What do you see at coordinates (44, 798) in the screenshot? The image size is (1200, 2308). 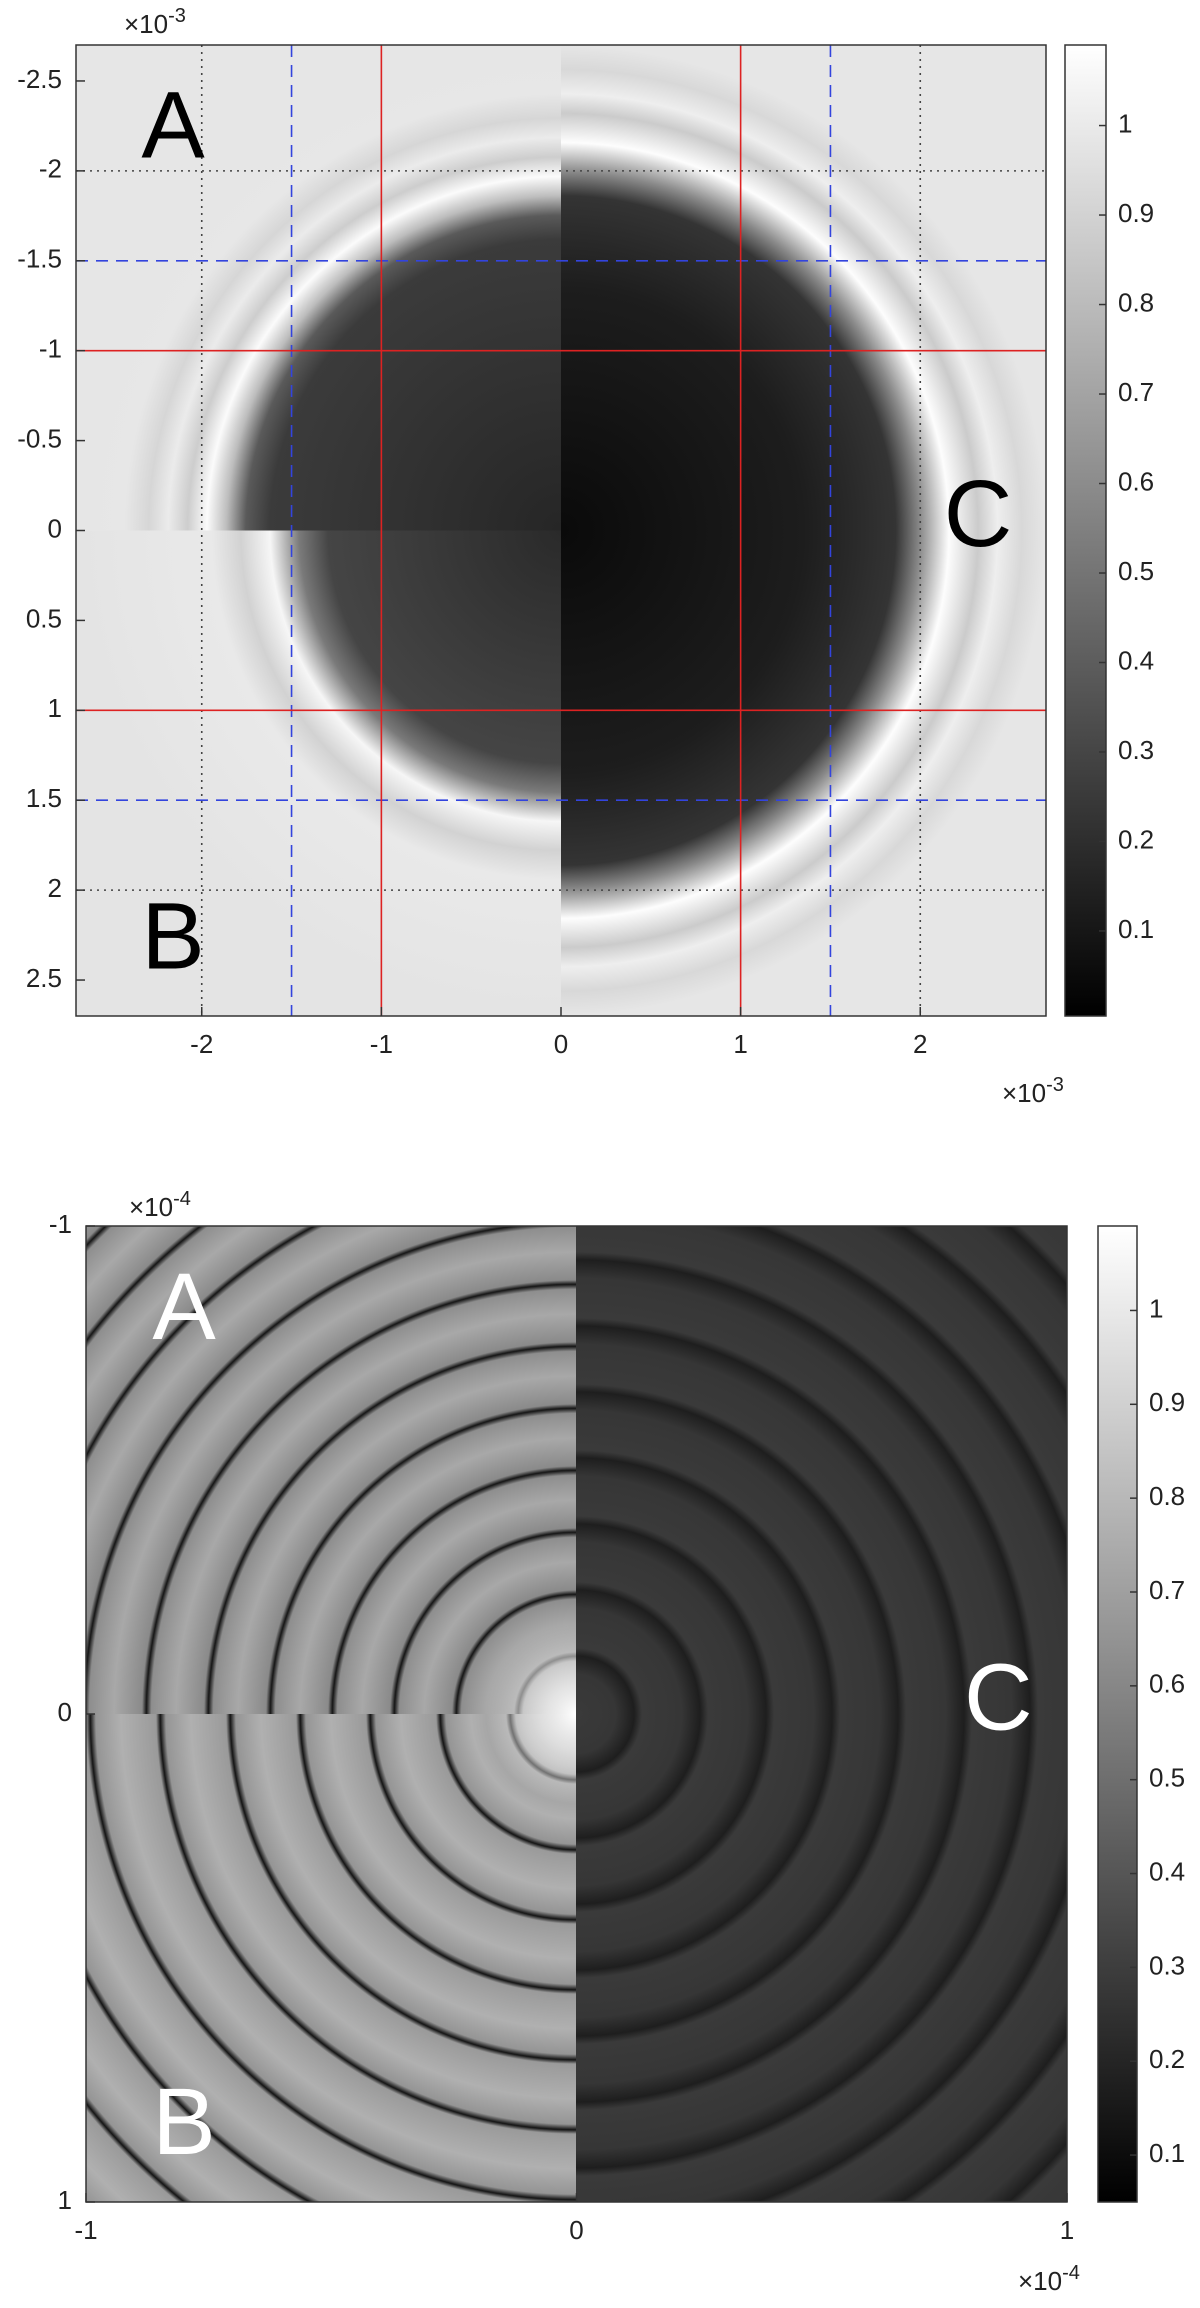 I see `y-tick-label: 1.5` at bounding box center [44, 798].